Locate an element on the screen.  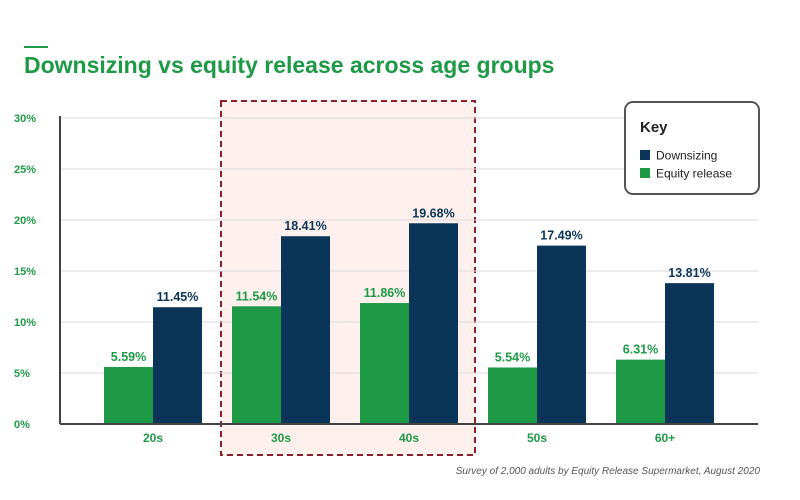
bar-equity-release-30s is located at coordinates (256, 365).